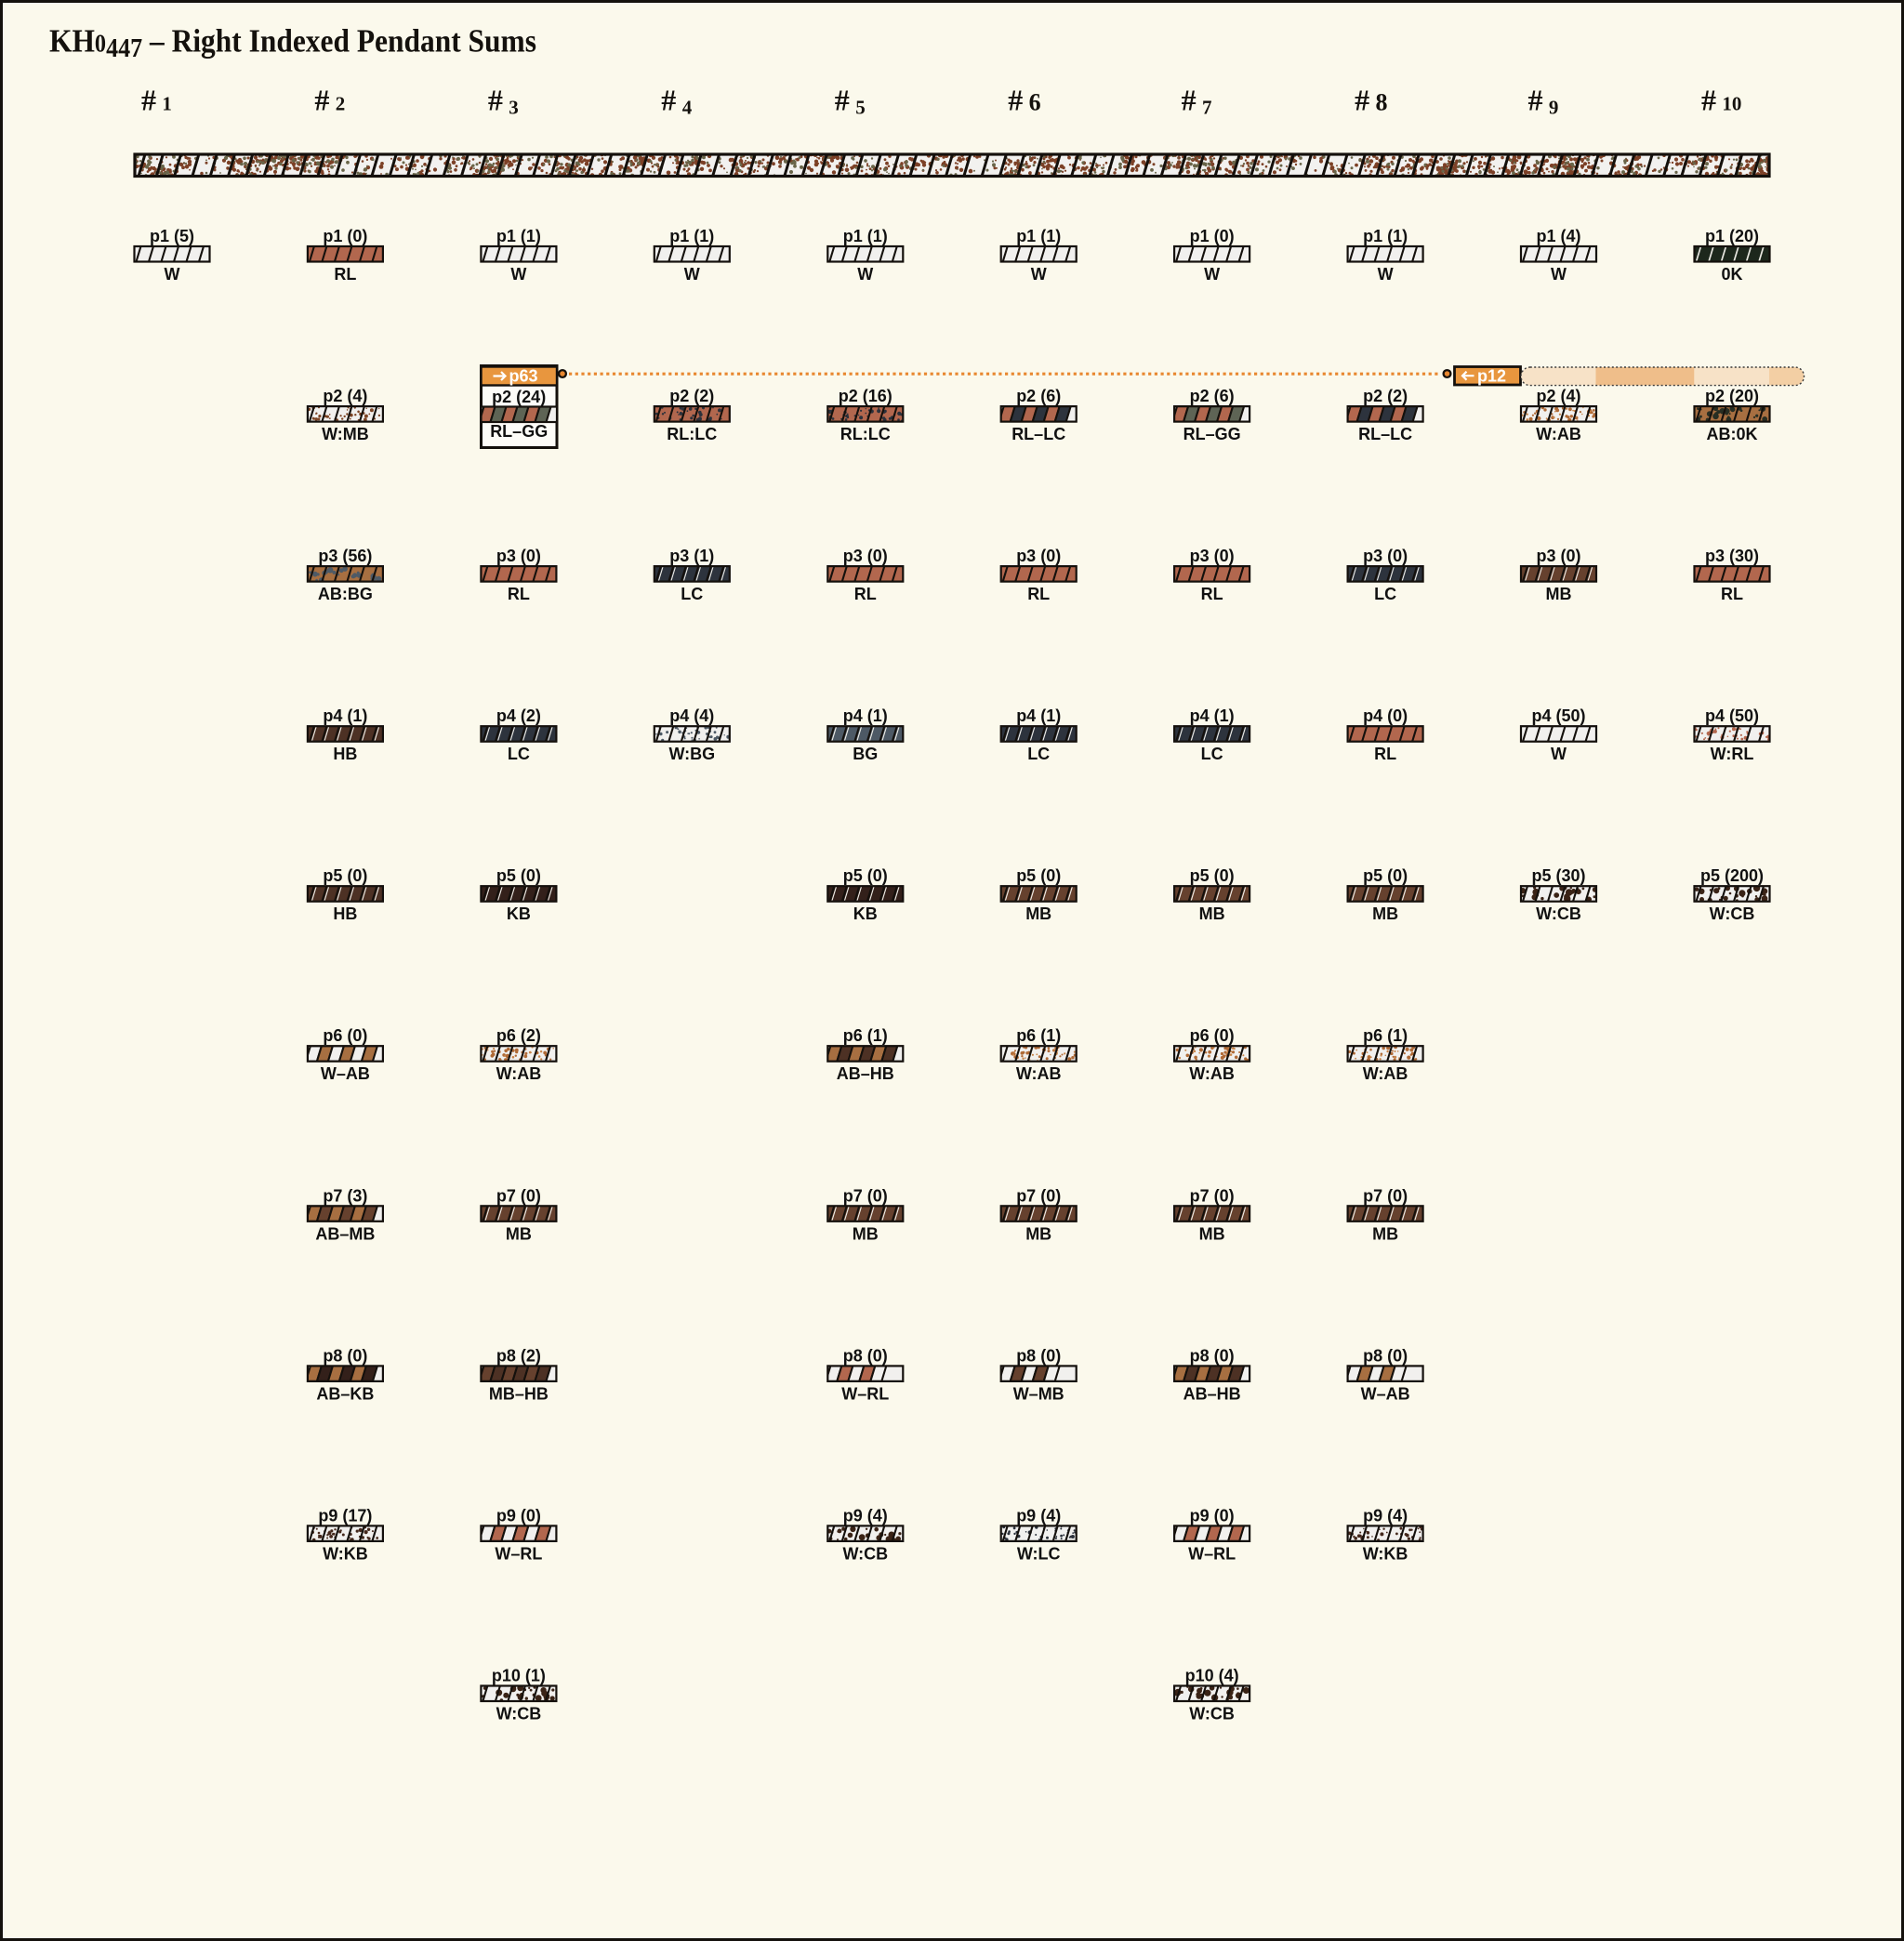  What do you see at coordinates (865, 754) in the screenshot?
I see `svg-text: BG` at bounding box center [865, 754].